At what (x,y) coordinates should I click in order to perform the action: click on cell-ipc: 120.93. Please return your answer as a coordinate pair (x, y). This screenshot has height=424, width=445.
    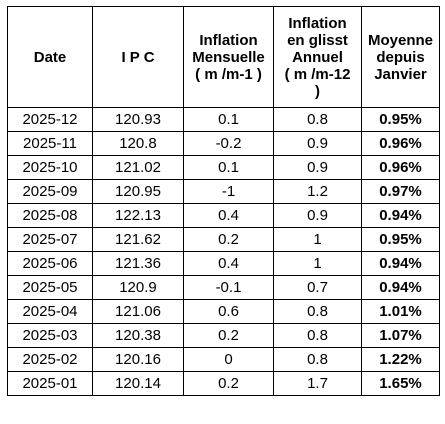
    Looking at the image, I should click on (138, 119).